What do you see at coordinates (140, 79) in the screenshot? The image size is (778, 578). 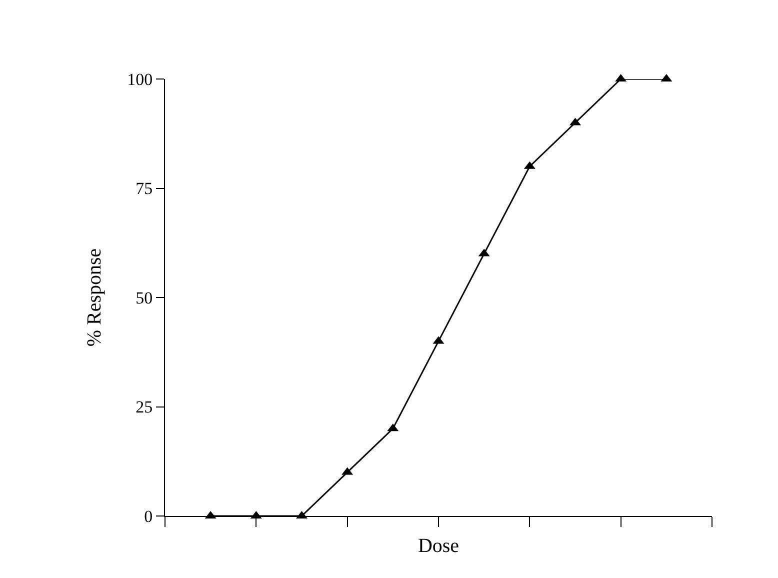 I see `y-tick-label: 100` at bounding box center [140, 79].